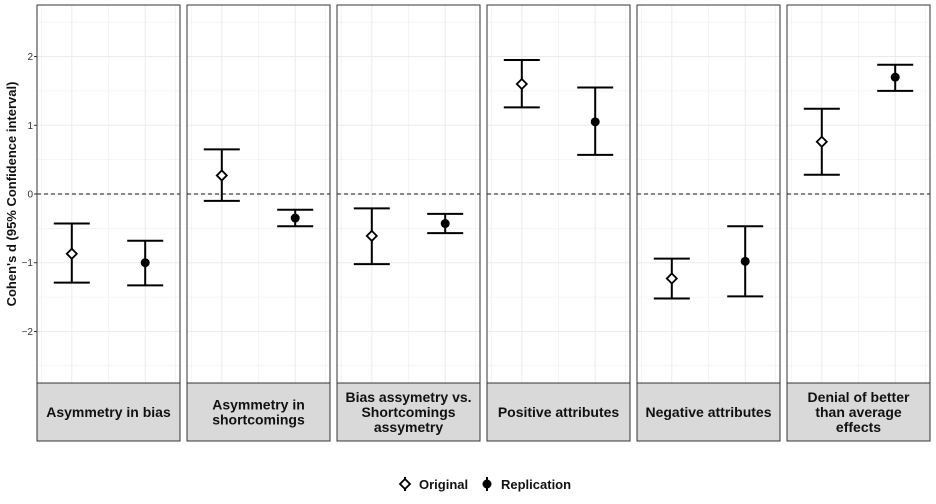  I want to click on y-tick-label: −1, so click(28, 263).